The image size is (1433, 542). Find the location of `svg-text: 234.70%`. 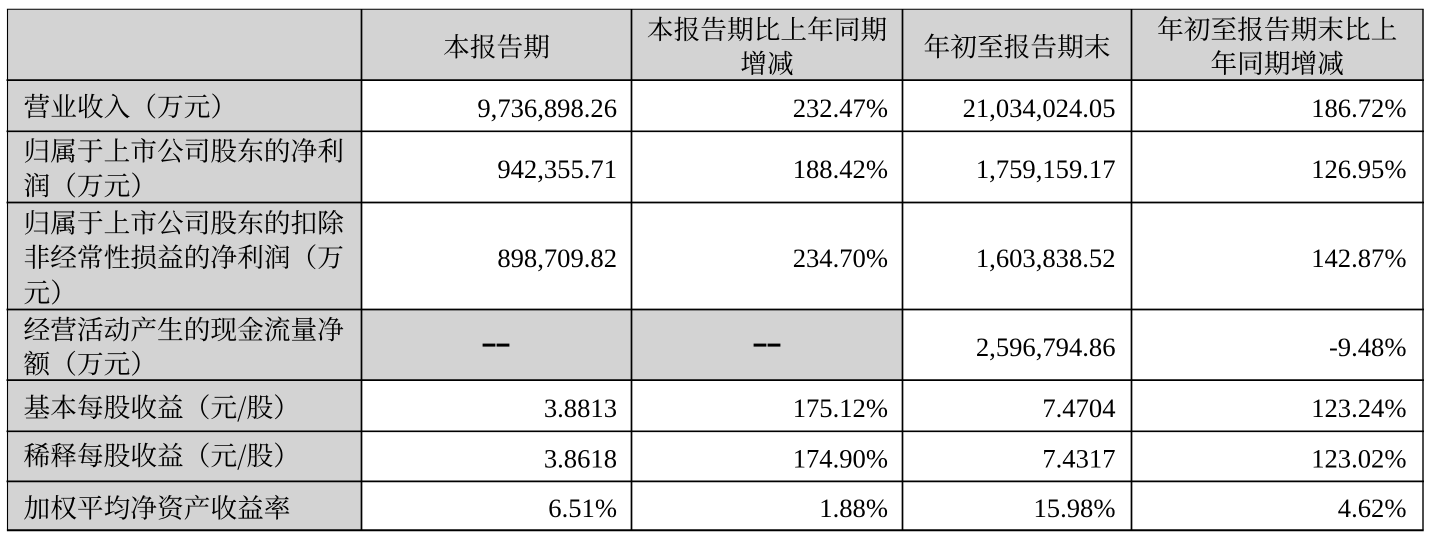

svg-text: 234.70% is located at coordinates (840, 258).